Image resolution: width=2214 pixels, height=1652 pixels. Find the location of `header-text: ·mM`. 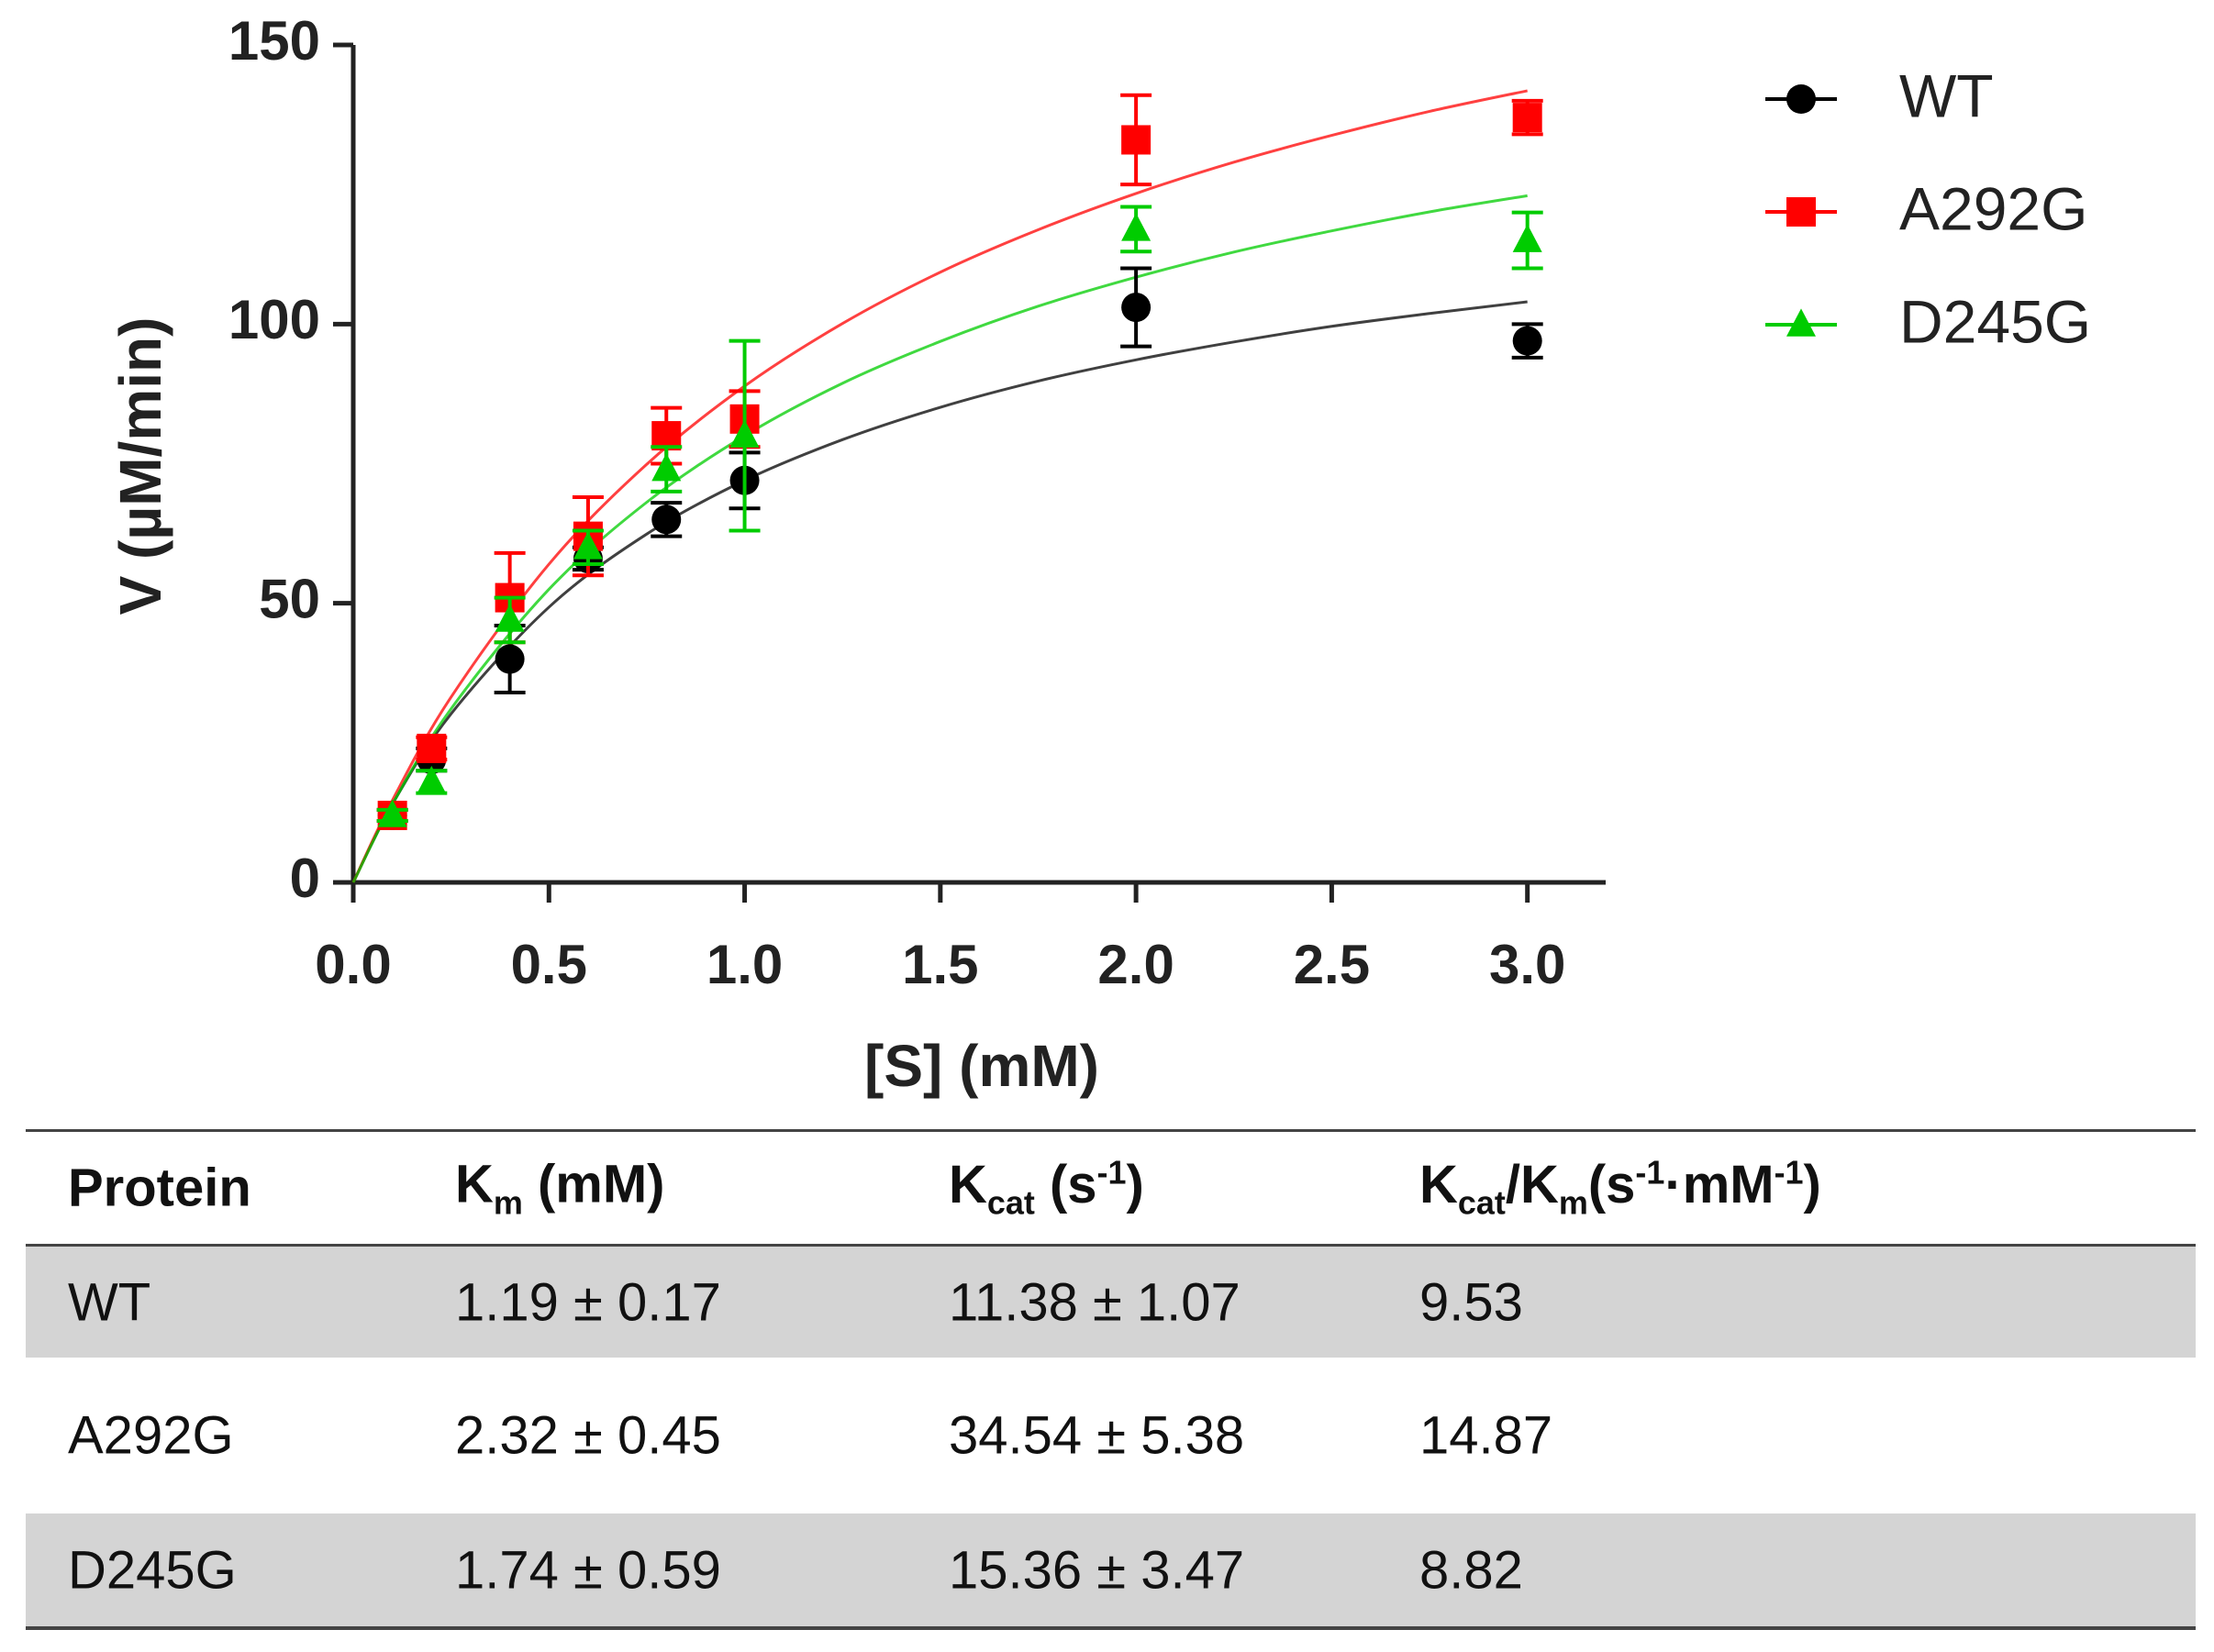

header-text: ·mM is located at coordinates (1719, 1184).